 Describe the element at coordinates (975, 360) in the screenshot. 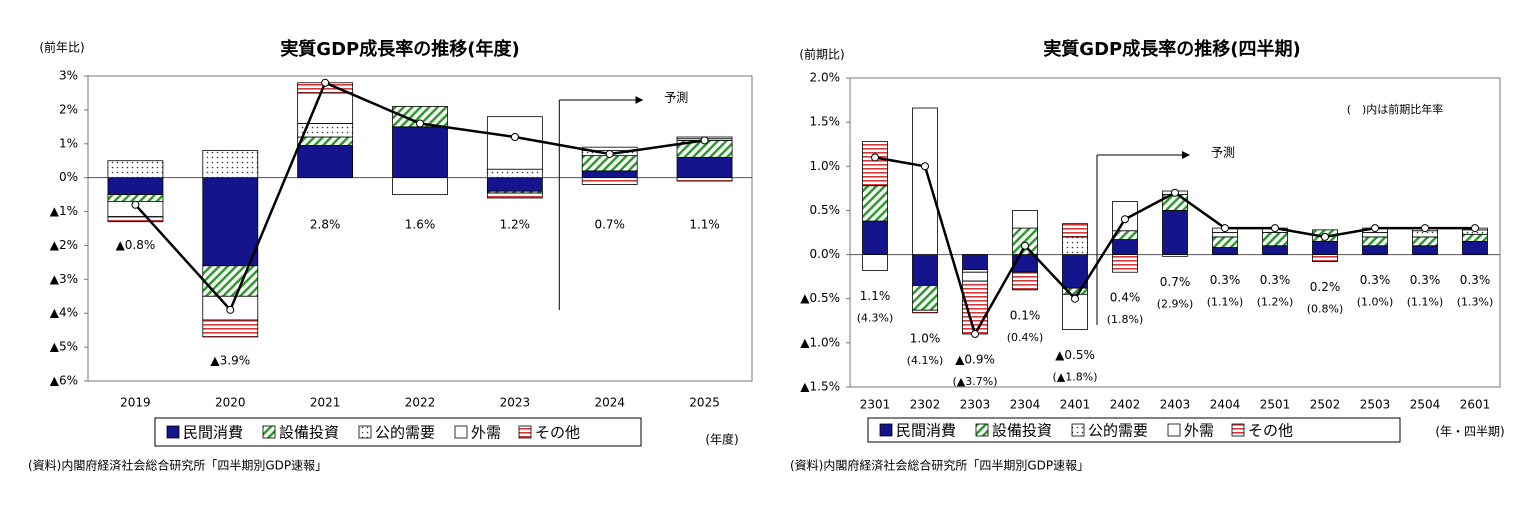

I see `data-label: ▲0.9%` at that location.